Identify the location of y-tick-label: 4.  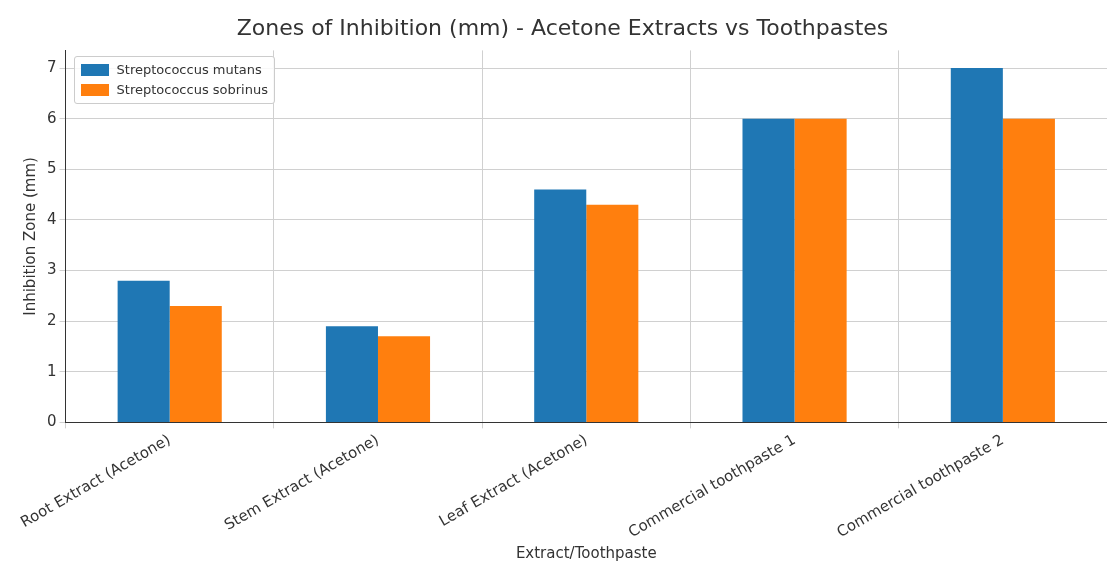
(52, 218).